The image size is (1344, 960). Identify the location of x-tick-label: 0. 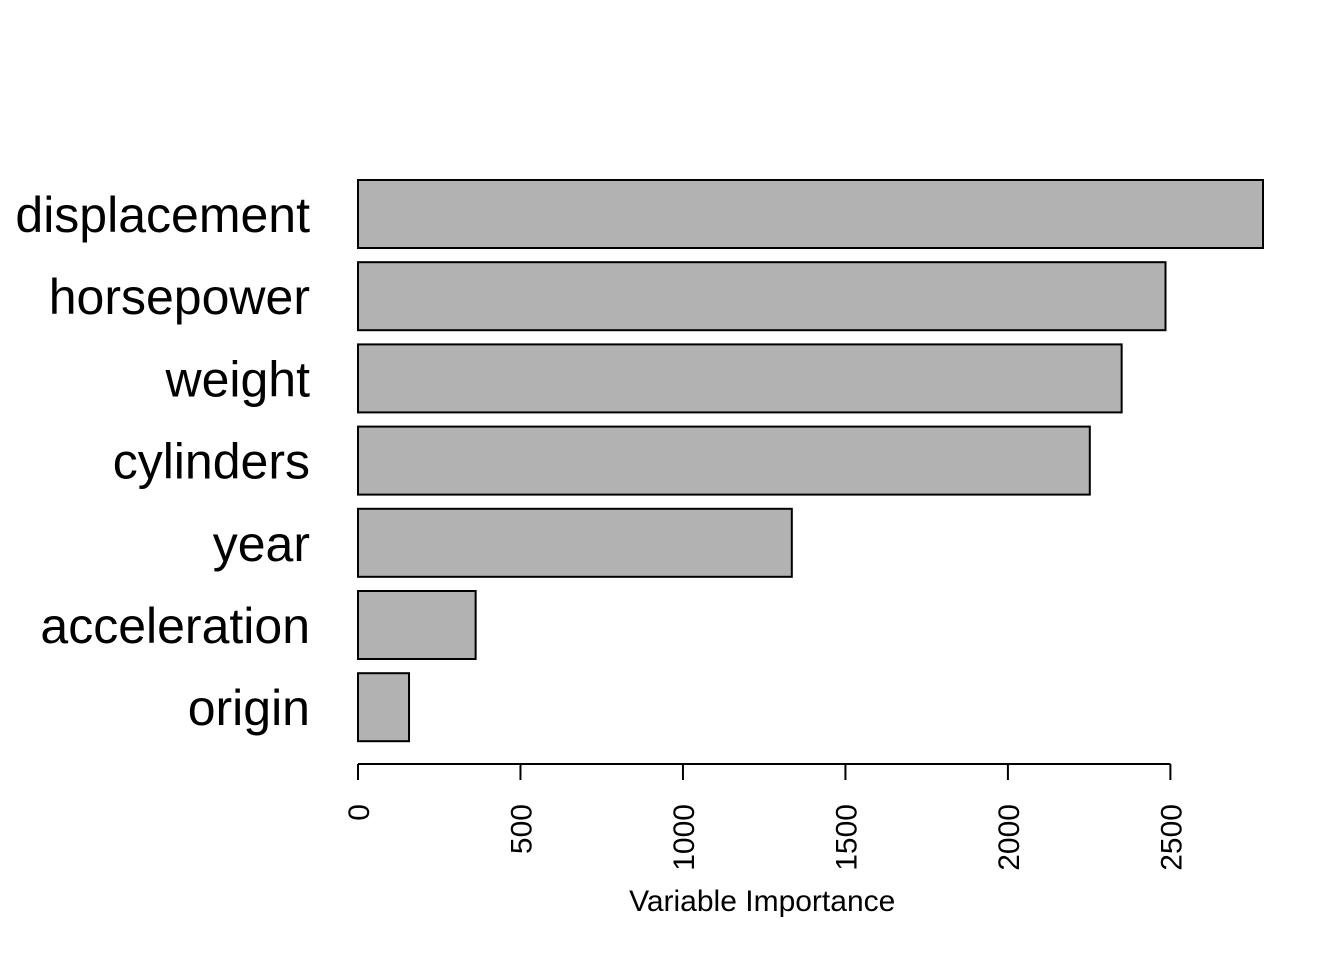
(359, 812).